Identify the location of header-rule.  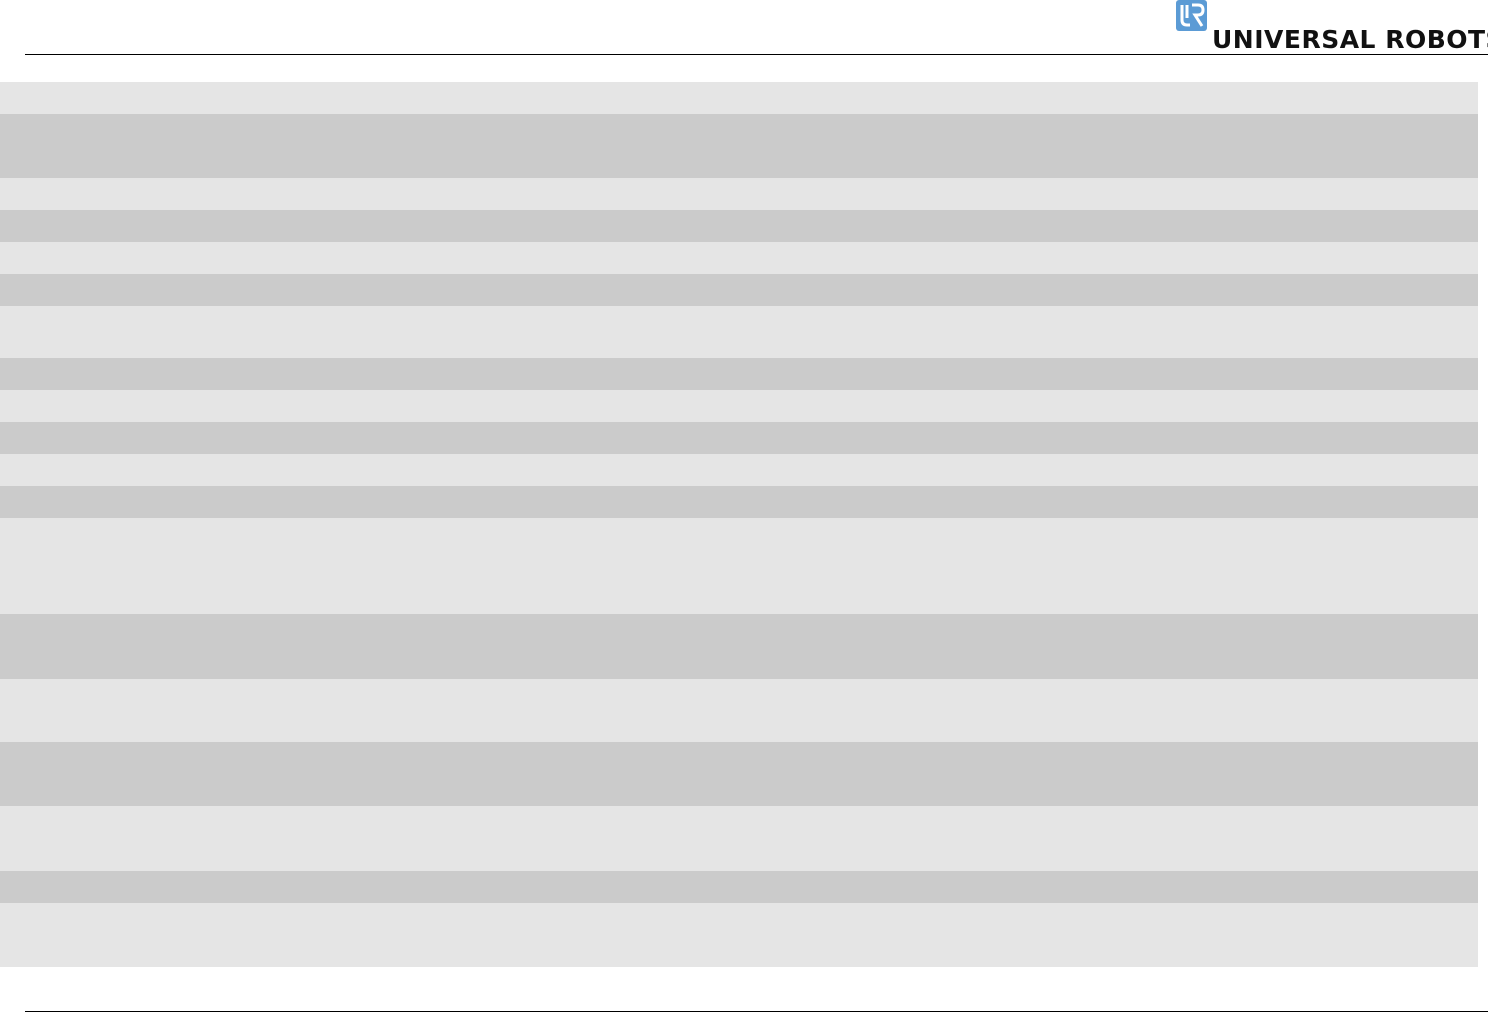
(756, 54).